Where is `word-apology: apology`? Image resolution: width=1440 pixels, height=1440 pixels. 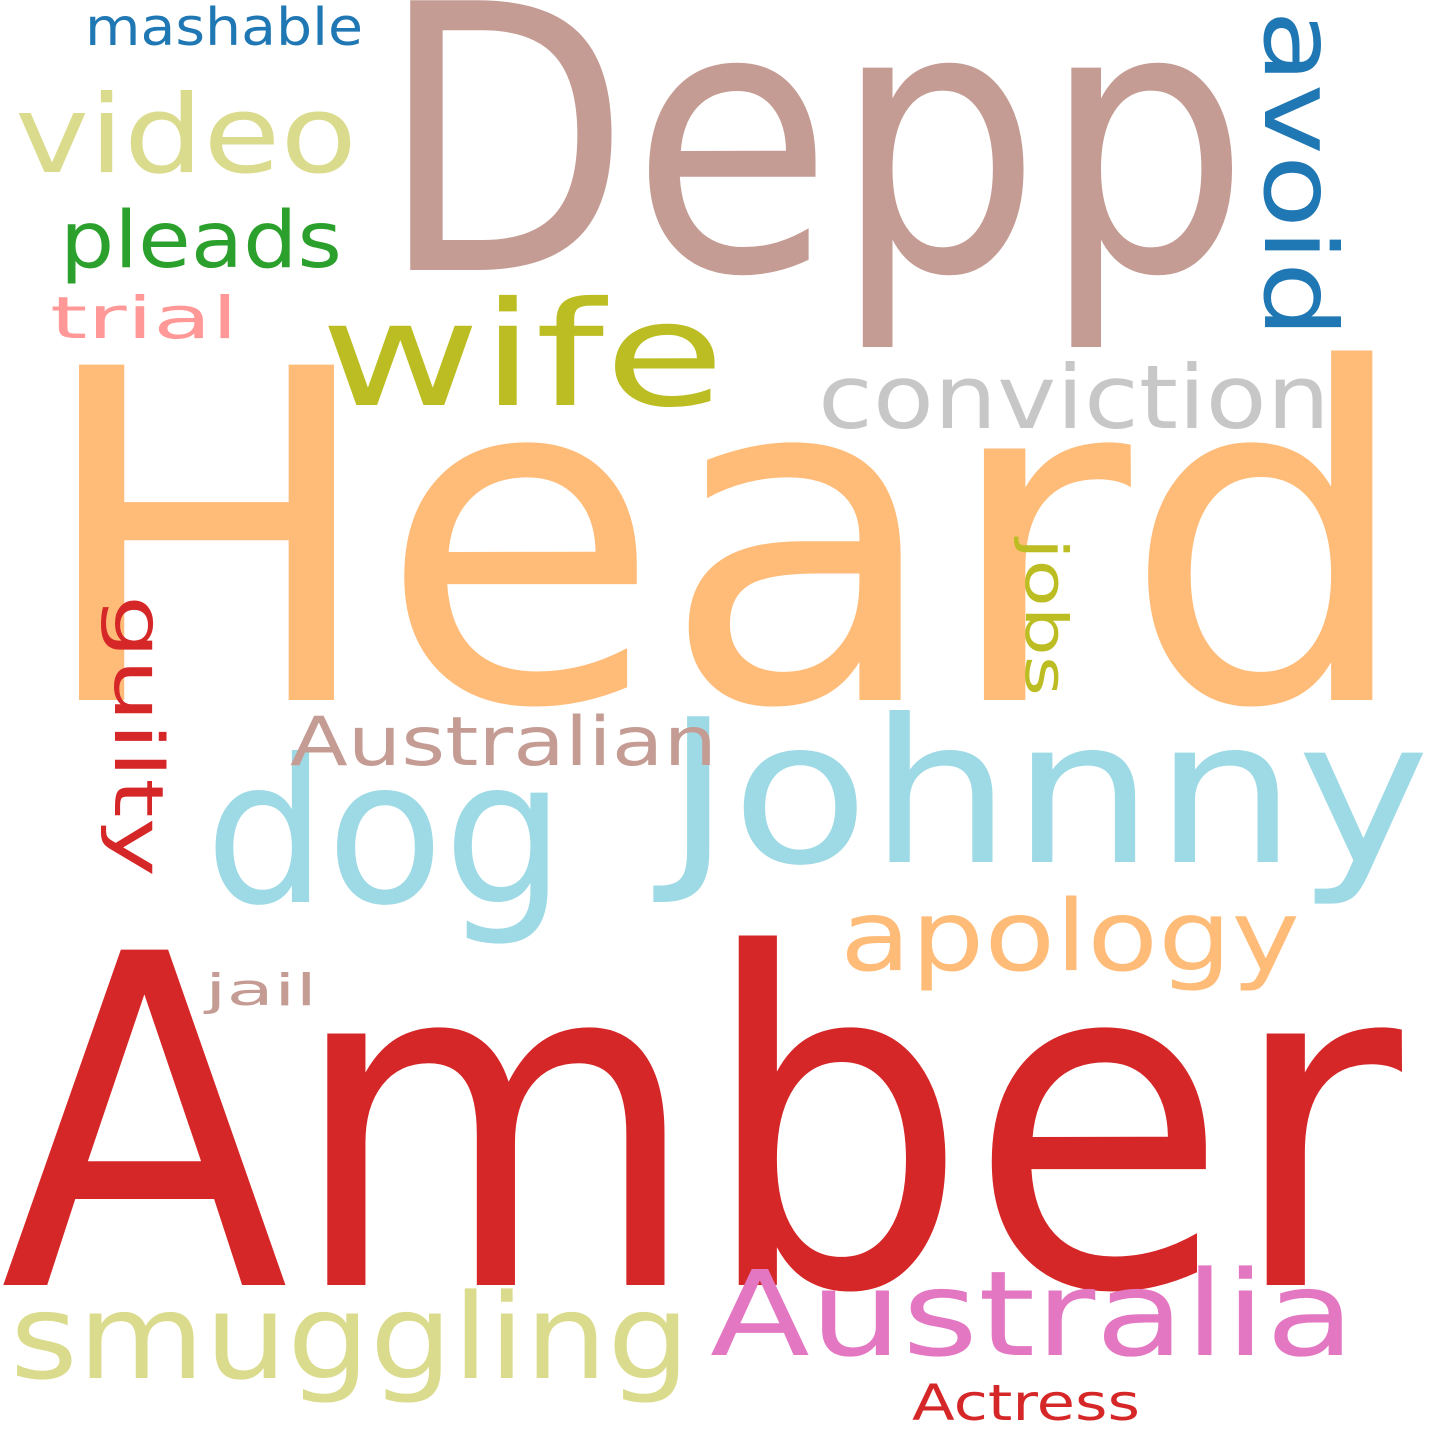 word-apology: apology is located at coordinates (1070, 937).